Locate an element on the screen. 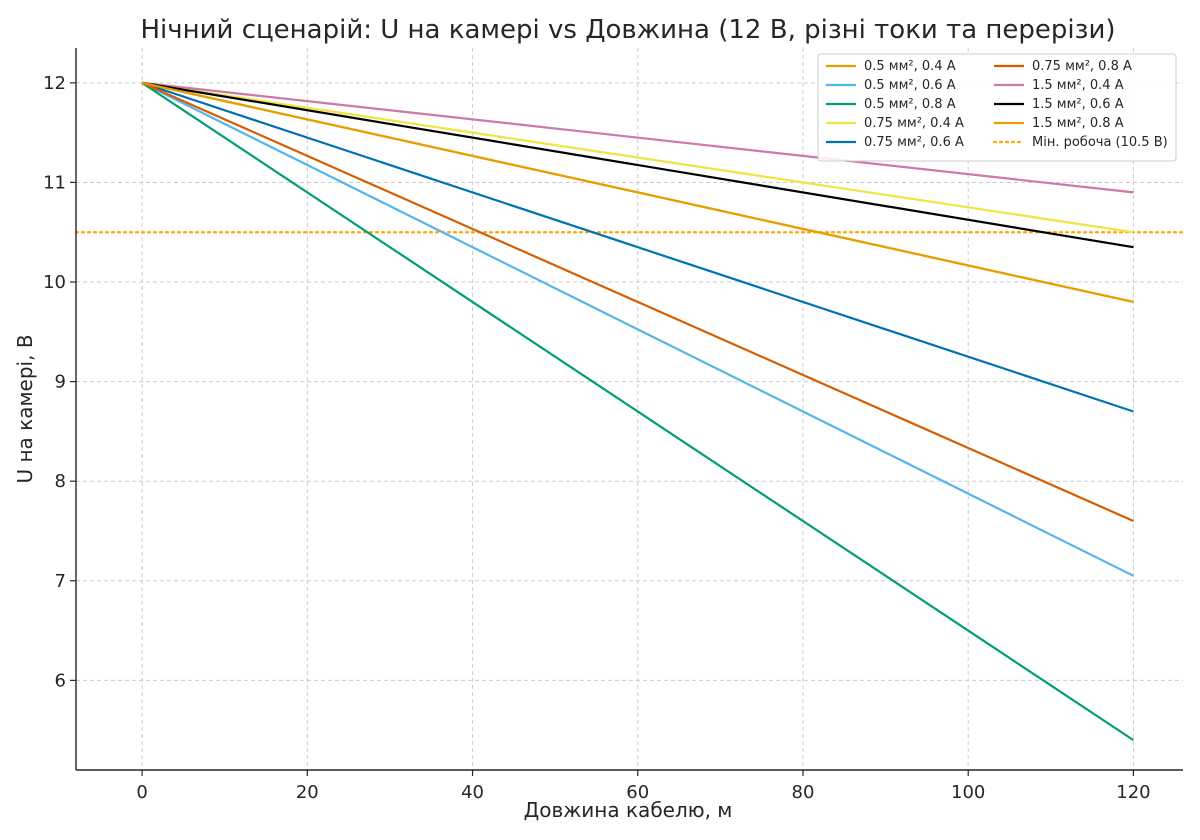 The height and width of the screenshot is (840, 1200). y-tick-label: 10 is located at coordinates (54, 282).